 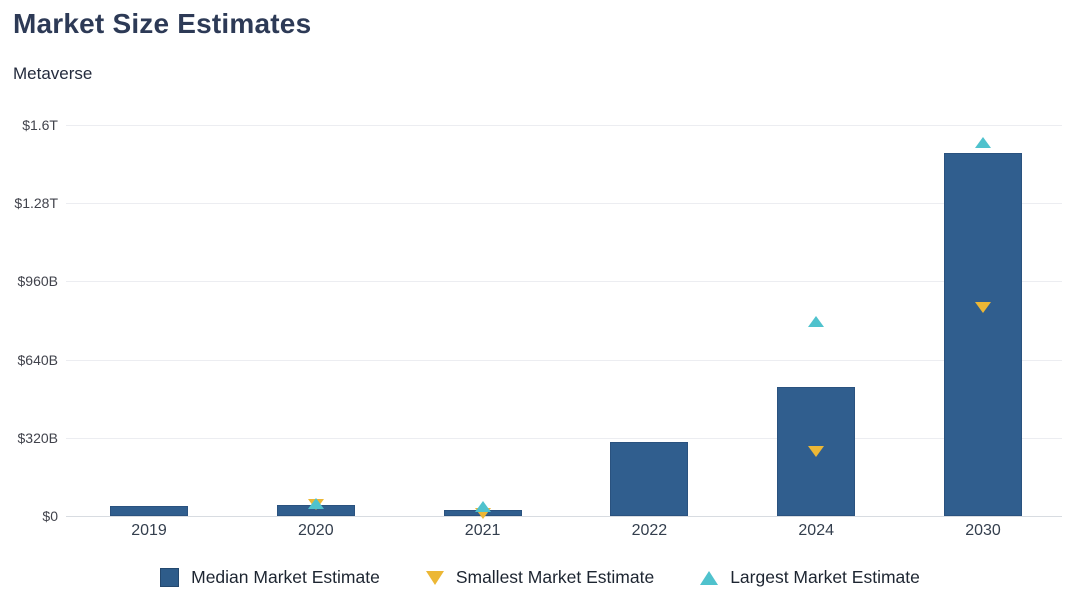 What do you see at coordinates (434, 577) in the screenshot?
I see `triangle-down-icon` at bounding box center [434, 577].